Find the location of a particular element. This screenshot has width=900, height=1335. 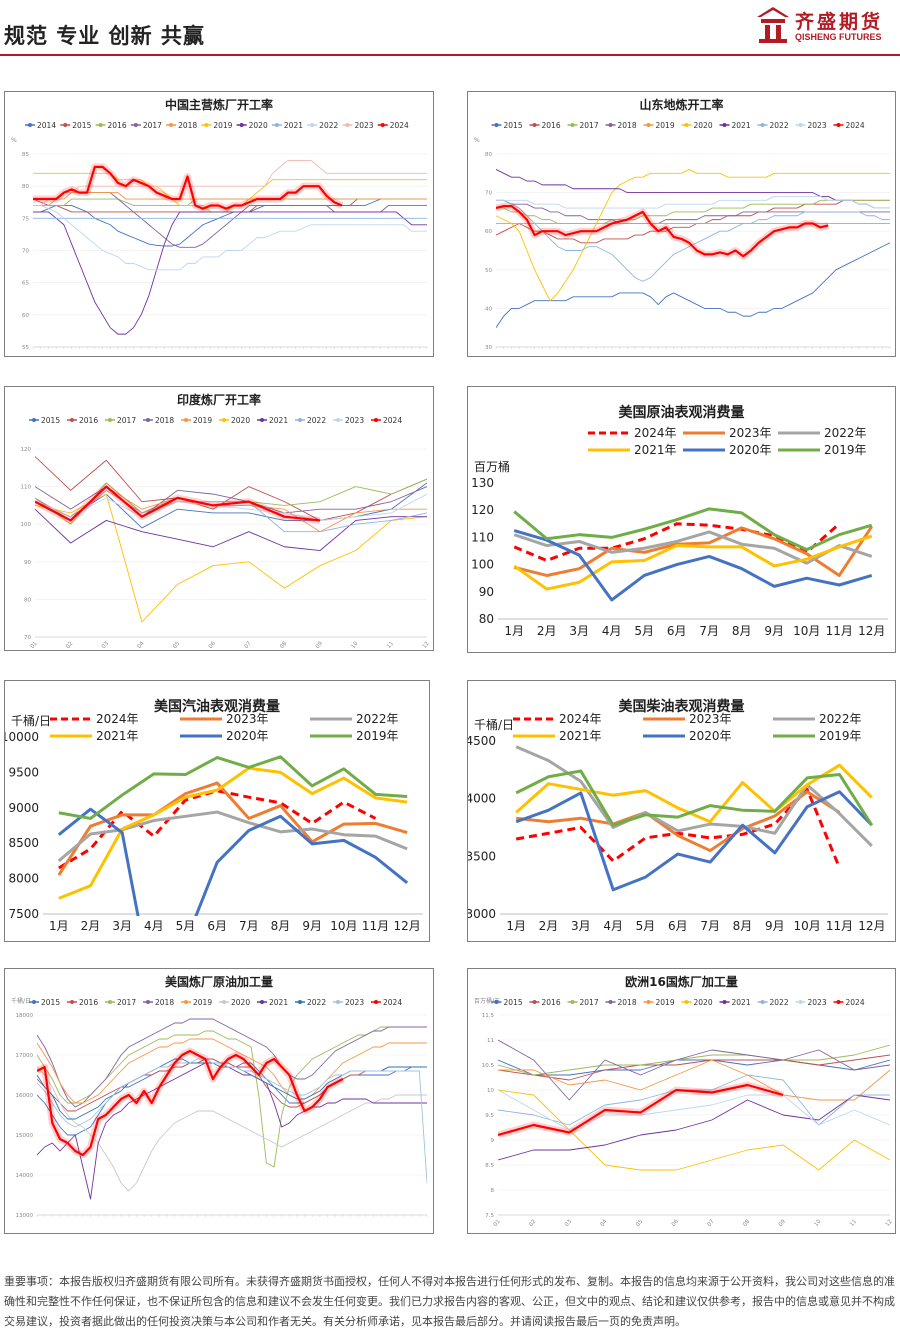

series-2018 is located at coordinates (230, 199).